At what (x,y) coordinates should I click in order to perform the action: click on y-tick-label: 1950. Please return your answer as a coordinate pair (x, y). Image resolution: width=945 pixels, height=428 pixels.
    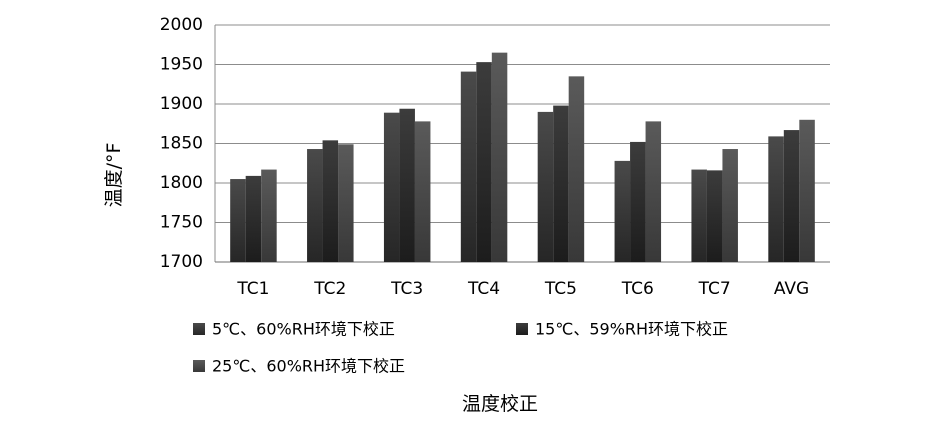
    Looking at the image, I should click on (181, 65).